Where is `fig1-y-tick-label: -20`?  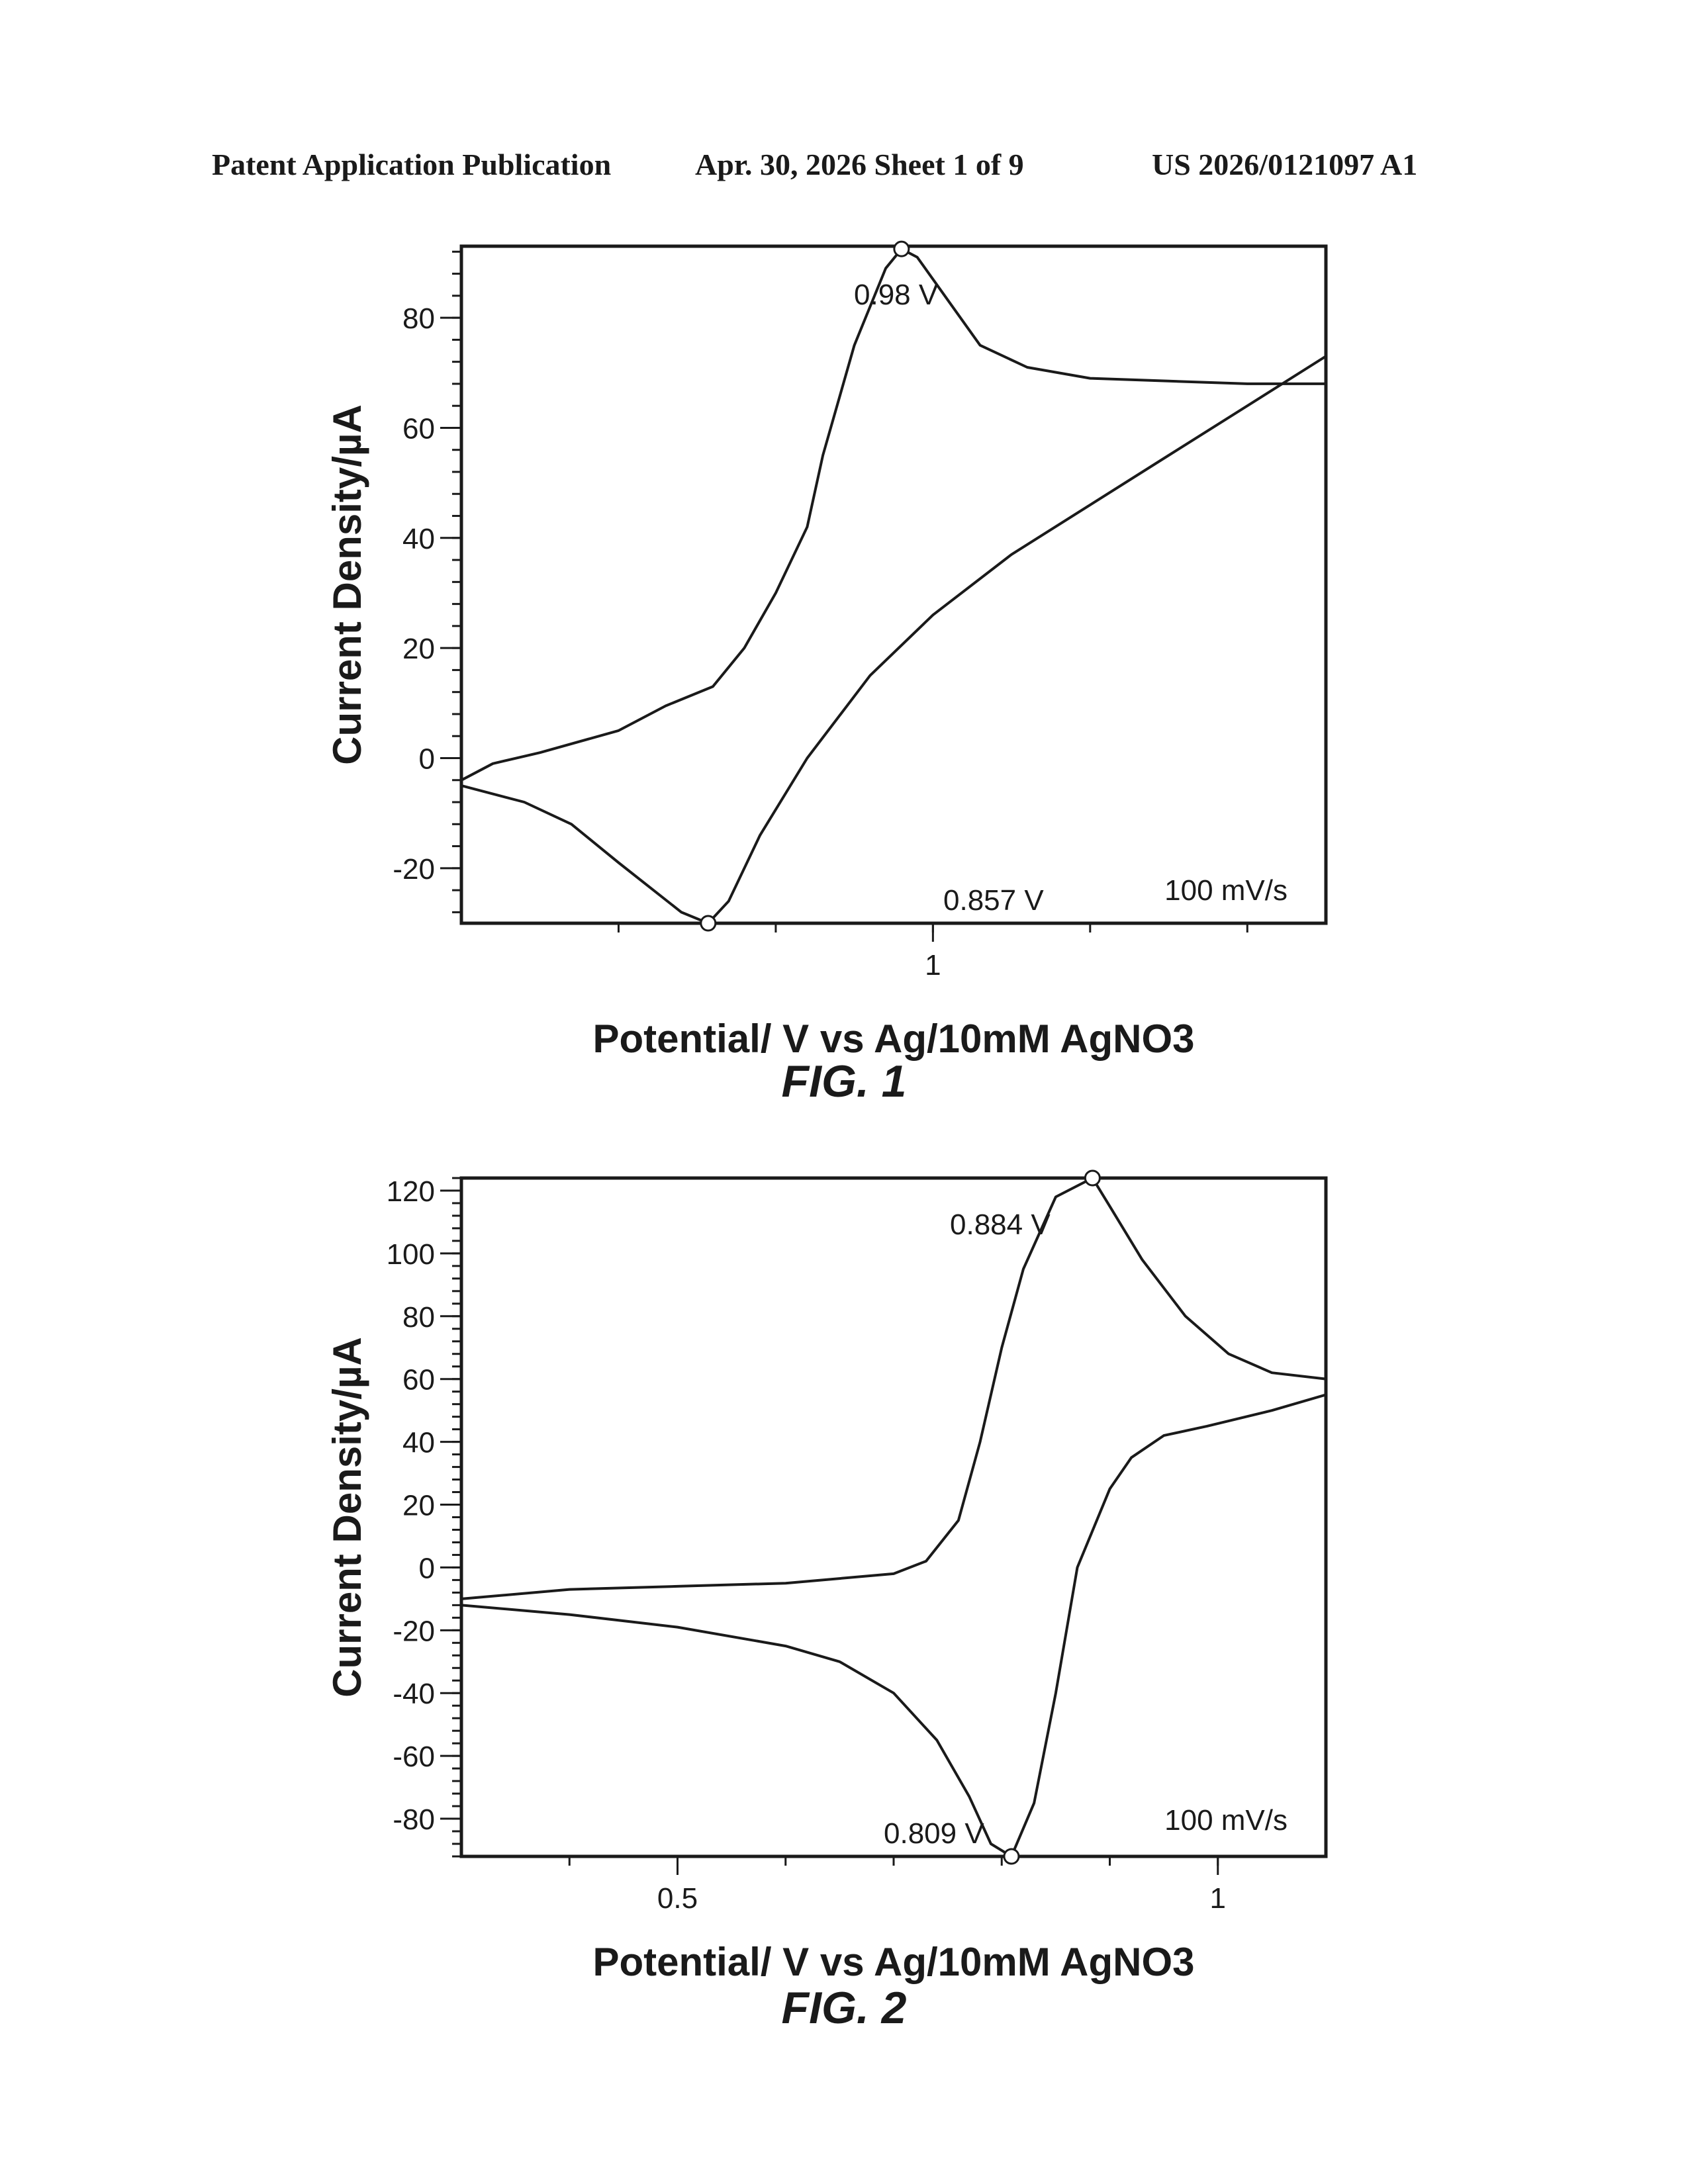 fig1-y-tick-label: -20 is located at coordinates (414, 869).